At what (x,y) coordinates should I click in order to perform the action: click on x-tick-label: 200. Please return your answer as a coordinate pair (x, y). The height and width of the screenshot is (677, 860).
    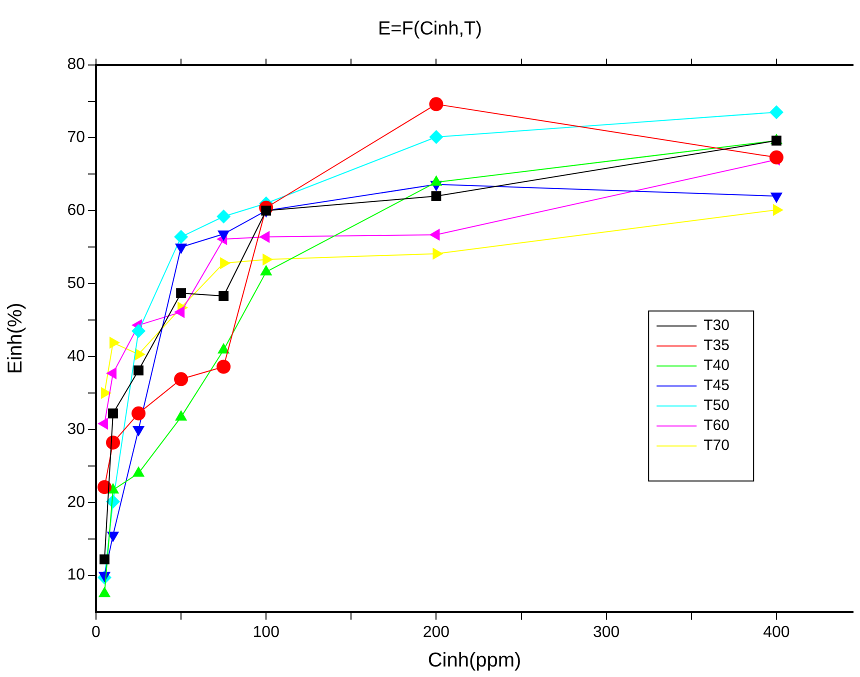
    Looking at the image, I should click on (436, 632).